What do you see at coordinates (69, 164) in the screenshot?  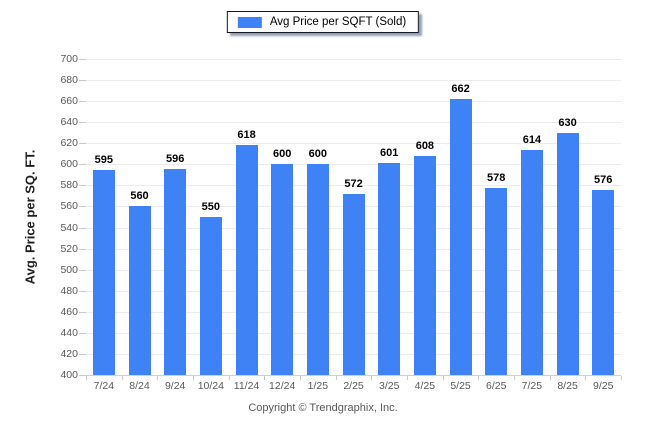 I see `y-tick-label: 600` at bounding box center [69, 164].